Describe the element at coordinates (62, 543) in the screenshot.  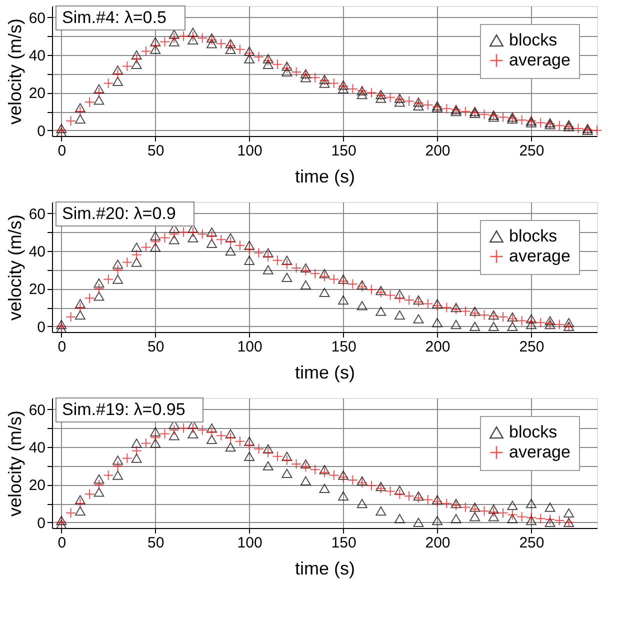
I see `x-tick-label: 0` at that location.